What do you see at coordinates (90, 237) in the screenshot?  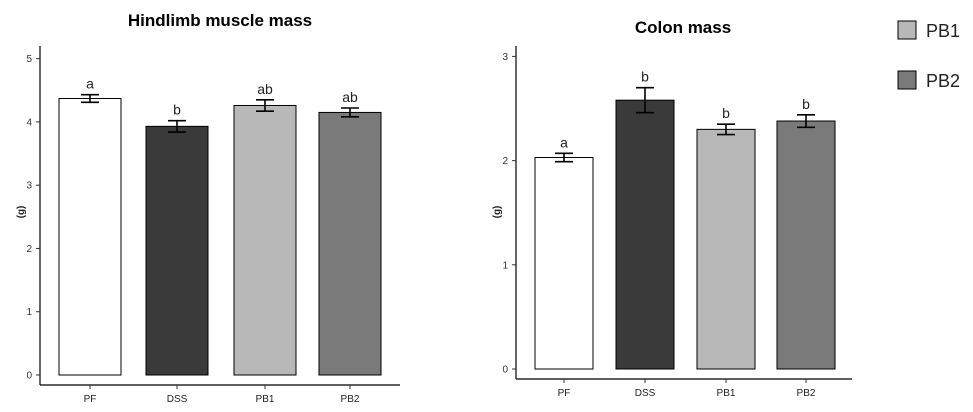 I see `bar-hindlimb-pf` at bounding box center [90, 237].